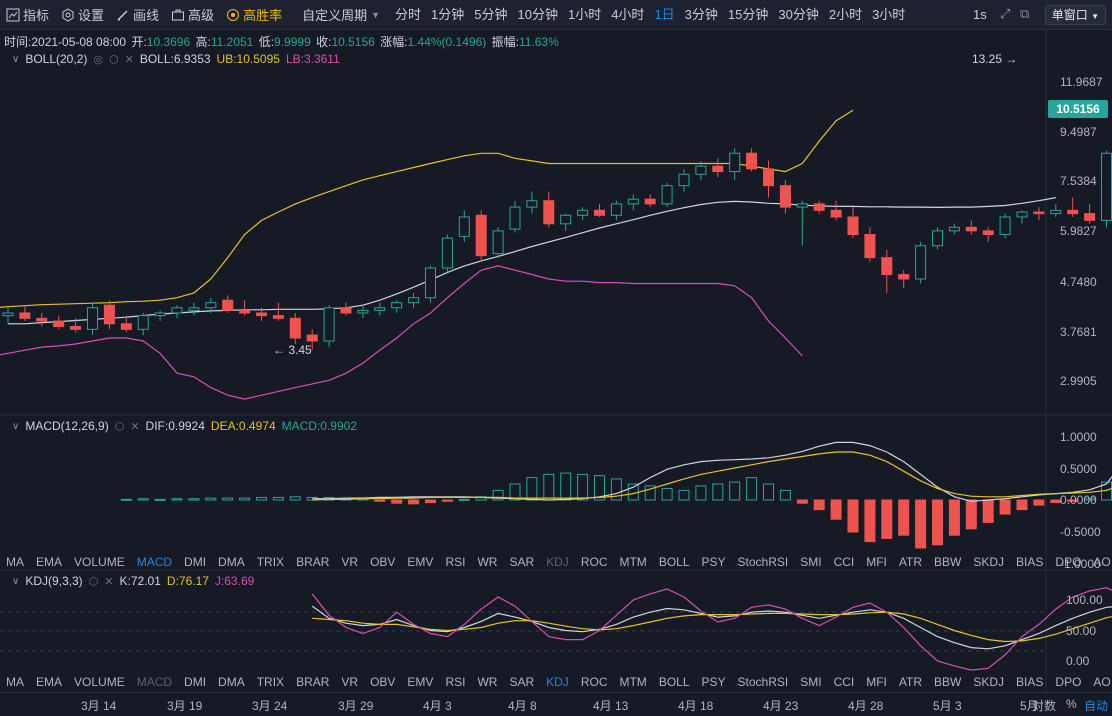  Describe the element at coordinates (408, 14) in the screenshot. I see `period-tab: 分时` at that location.